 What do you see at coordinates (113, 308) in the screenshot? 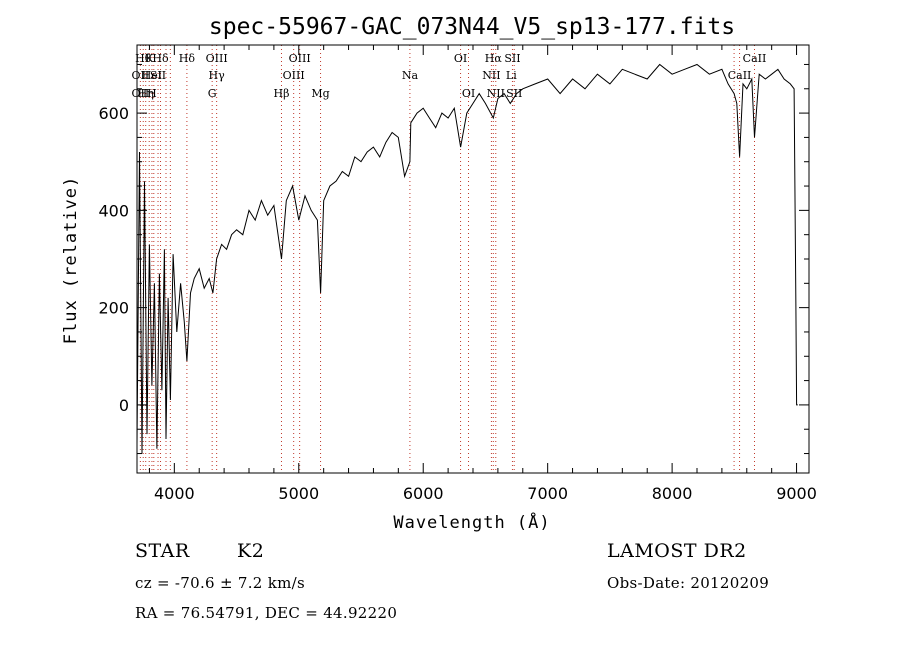
I see `y-tick-label: 200` at bounding box center [113, 308].